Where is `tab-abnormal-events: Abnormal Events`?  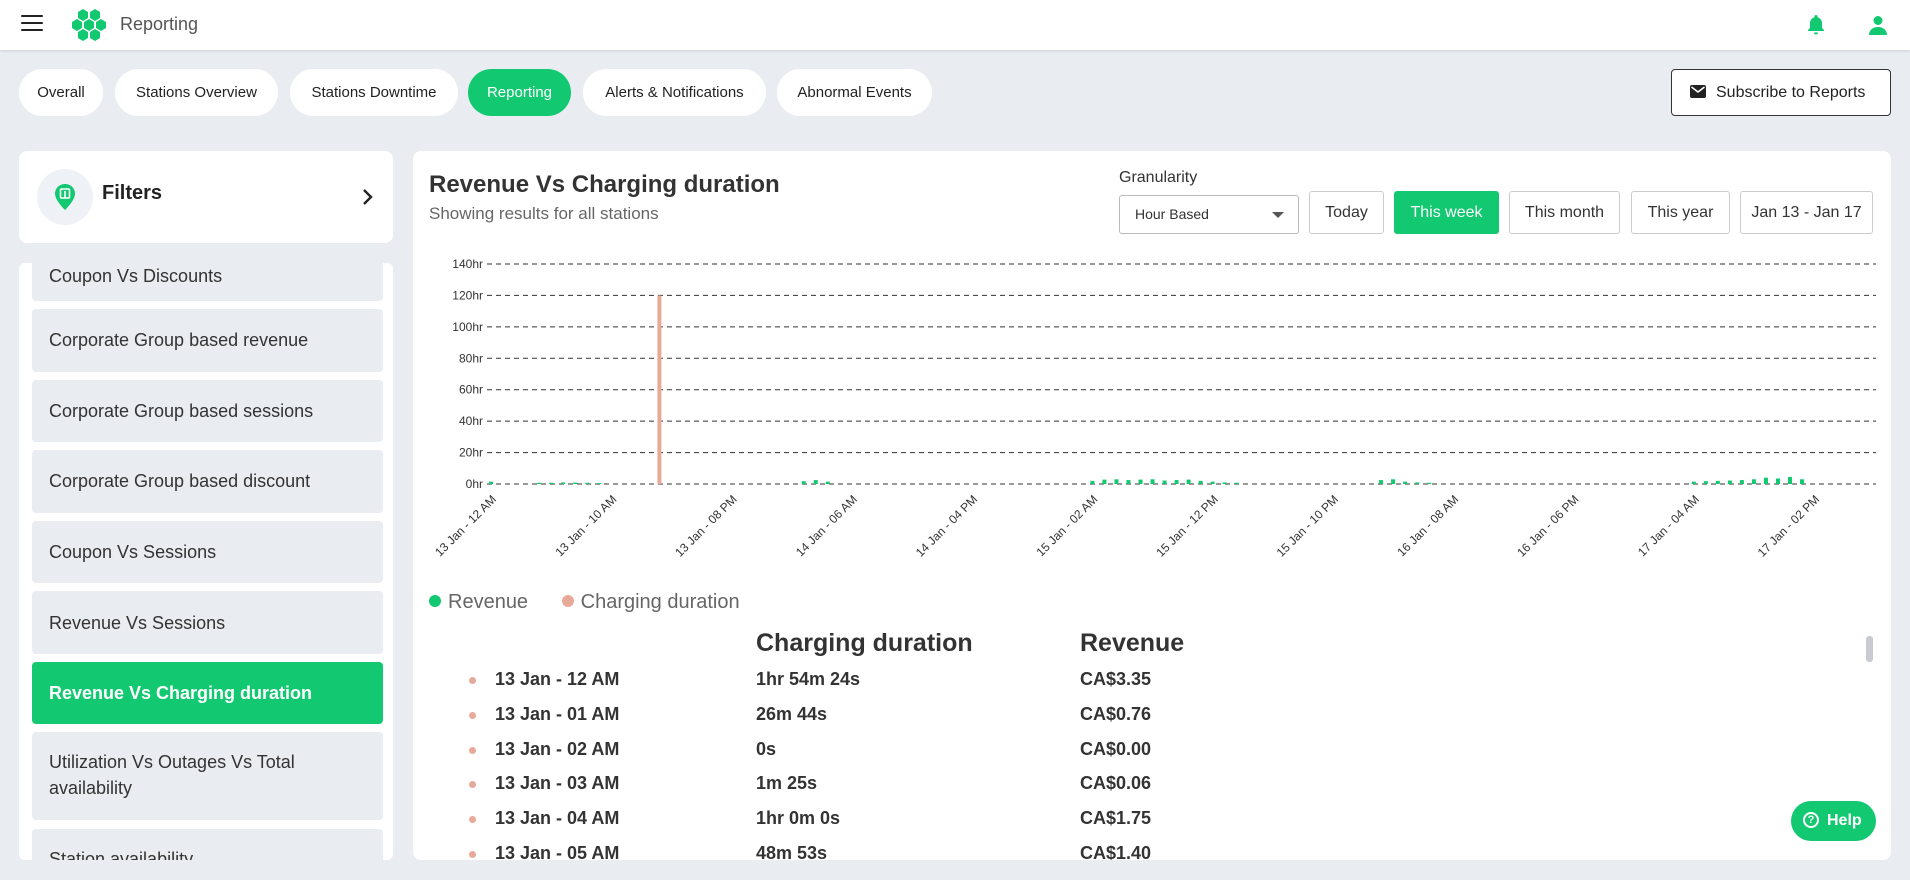
tab-abnormal-events: Abnormal Events is located at coordinates (854, 92).